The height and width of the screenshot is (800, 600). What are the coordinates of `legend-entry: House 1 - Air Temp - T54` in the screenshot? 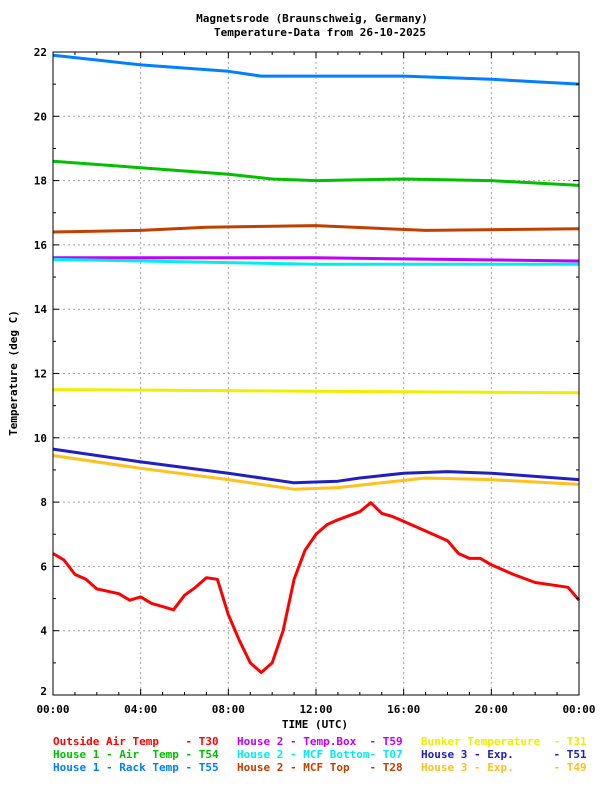 It's located at (136, 754).